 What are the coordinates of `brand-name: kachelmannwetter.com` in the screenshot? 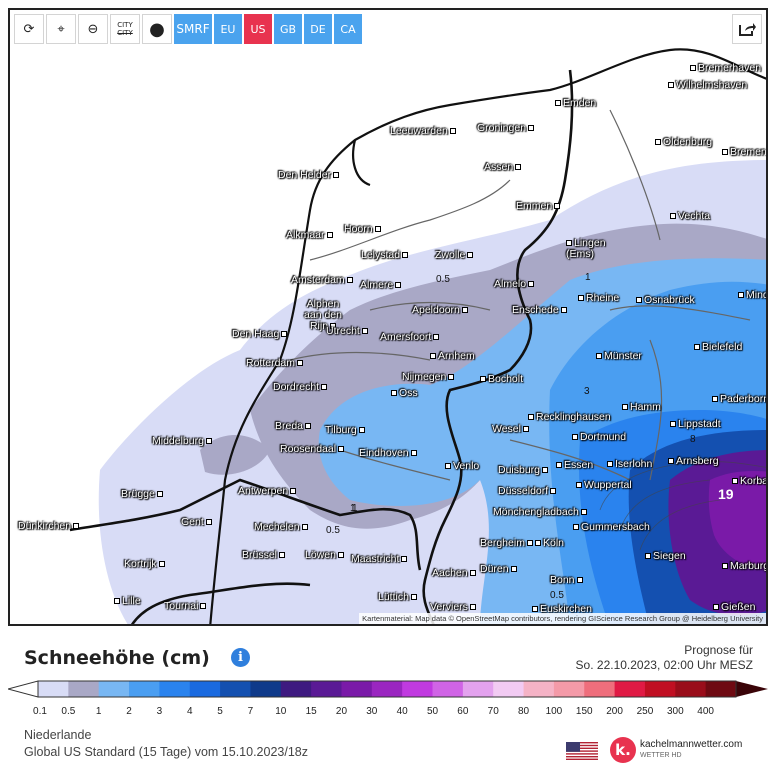 It's located at (691, 744).